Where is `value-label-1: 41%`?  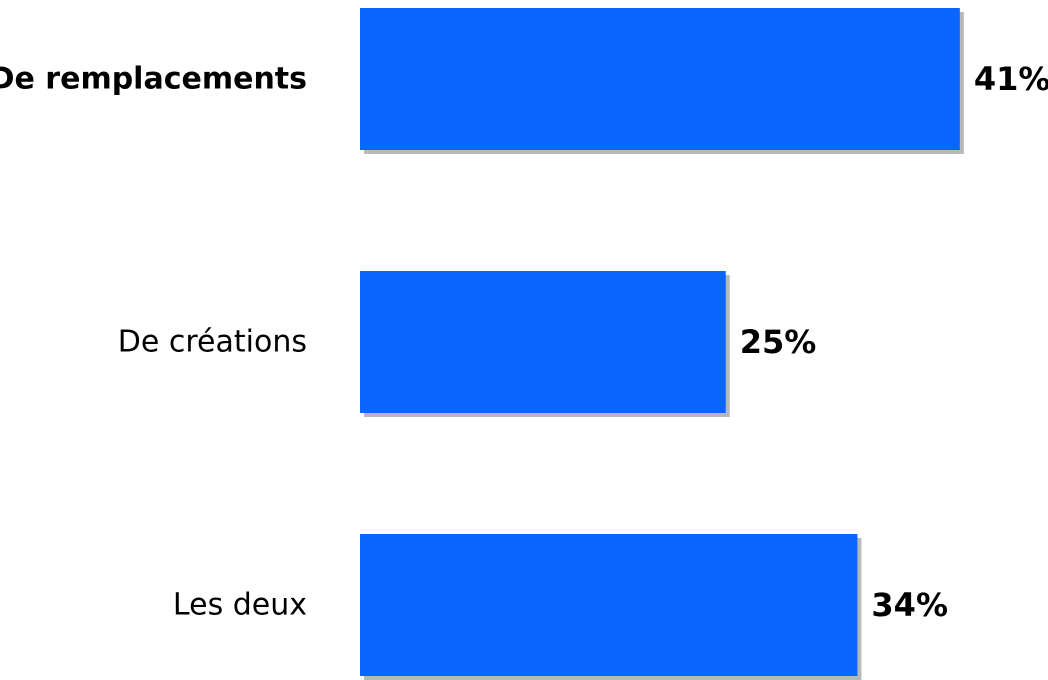
value-label-1: 41% is located at coordinates (1011, 79).